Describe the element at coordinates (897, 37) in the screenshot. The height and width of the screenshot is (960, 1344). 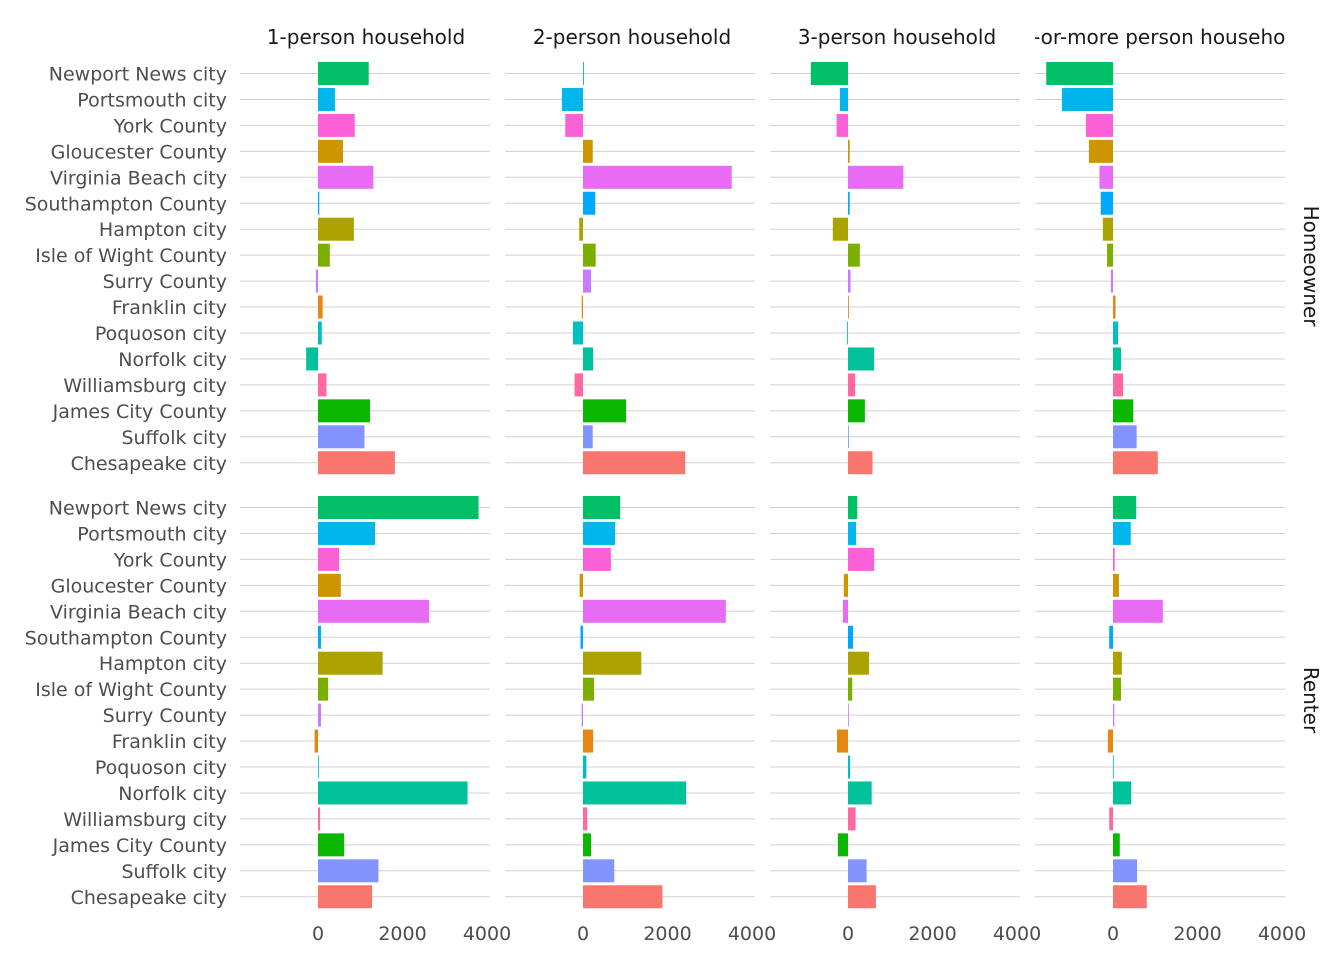
I see `strip-label-col-3: 3-person household` at that location.